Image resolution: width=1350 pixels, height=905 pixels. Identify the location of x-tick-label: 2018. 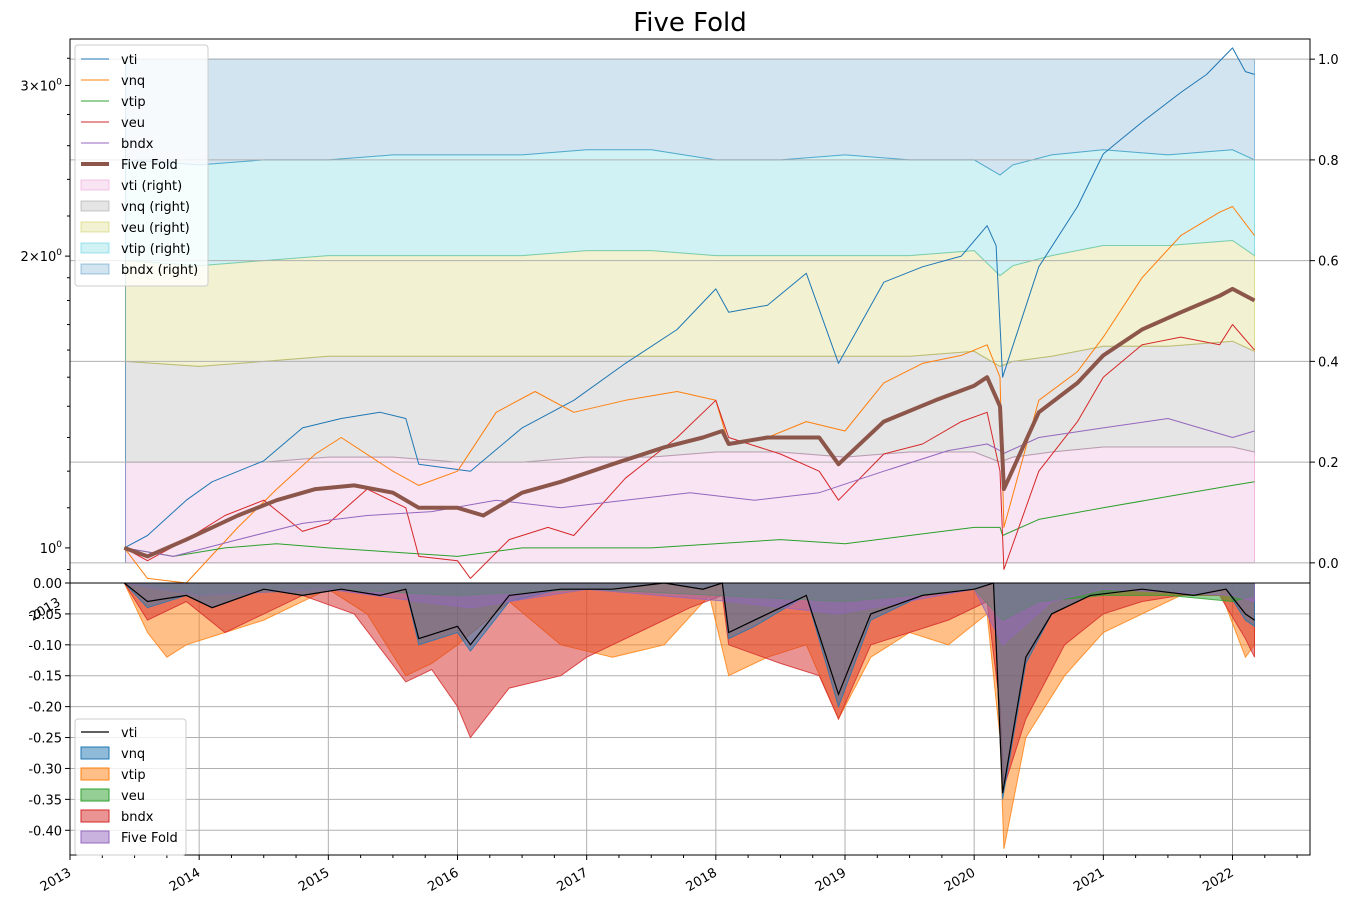
(702, 880).